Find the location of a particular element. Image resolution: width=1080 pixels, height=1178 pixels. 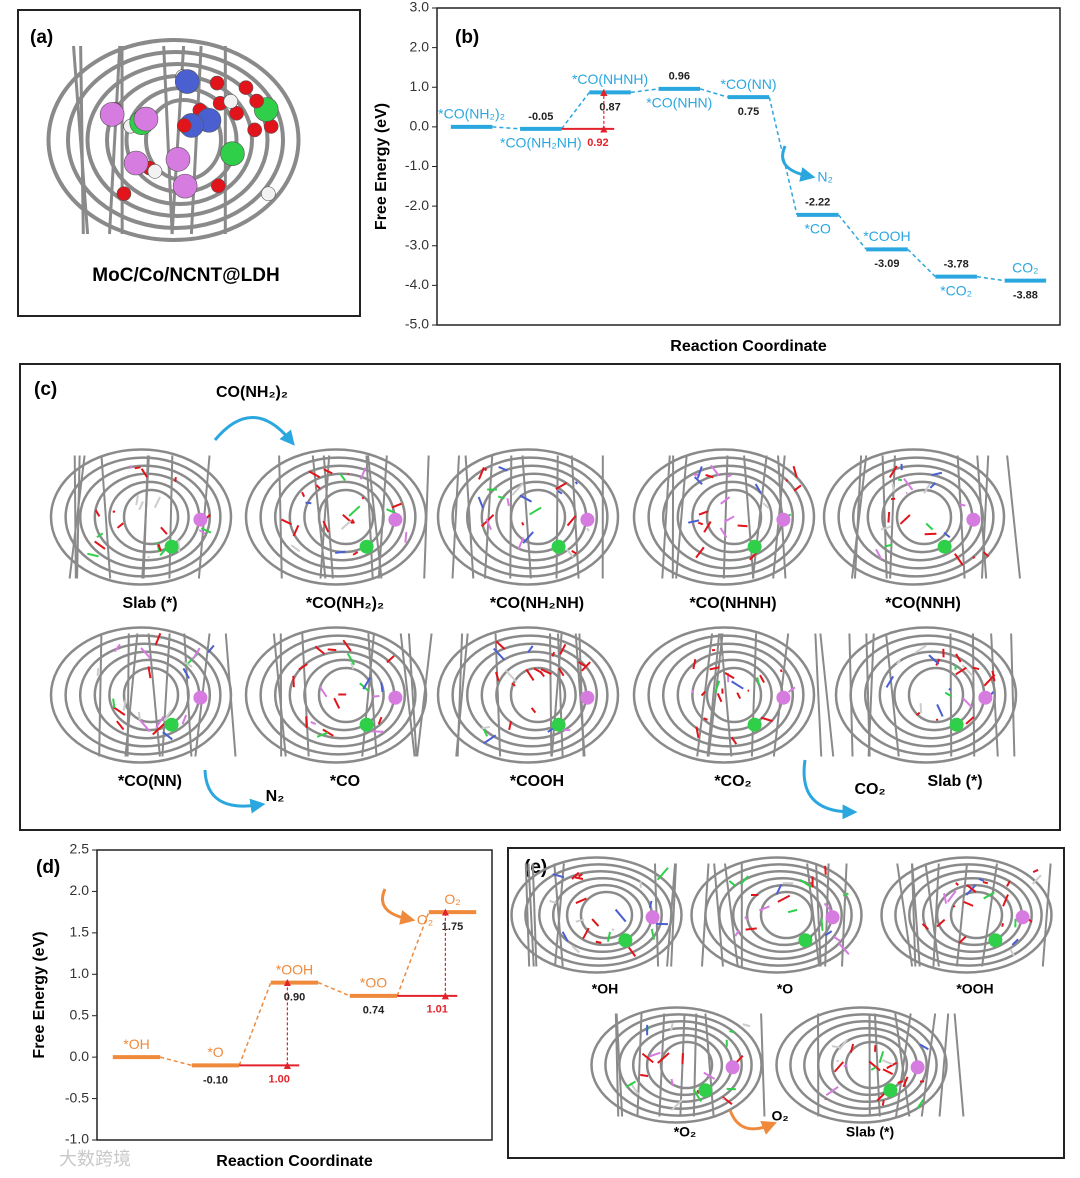

state-label: *OH is located at coordinates (136, 1044).